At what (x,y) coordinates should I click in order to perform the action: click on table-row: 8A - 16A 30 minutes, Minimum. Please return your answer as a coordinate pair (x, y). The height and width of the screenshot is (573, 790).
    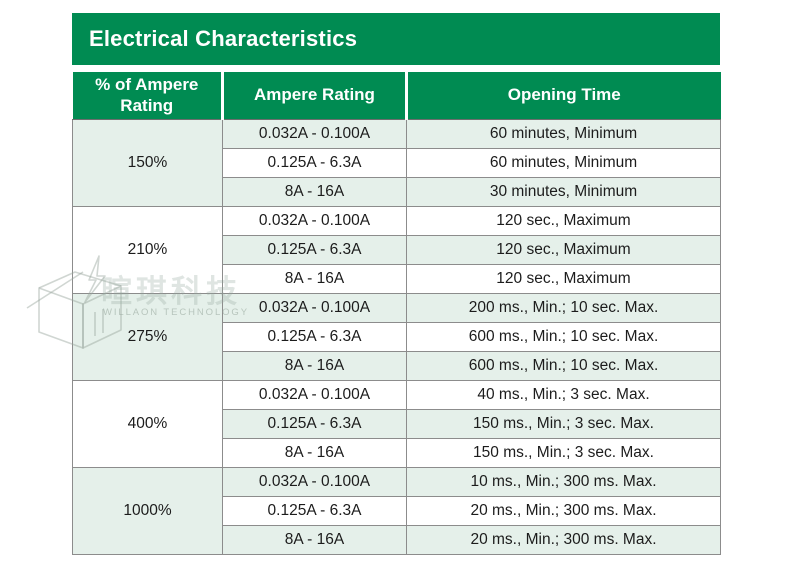
    Looking at the image, I should click on (397, 192).